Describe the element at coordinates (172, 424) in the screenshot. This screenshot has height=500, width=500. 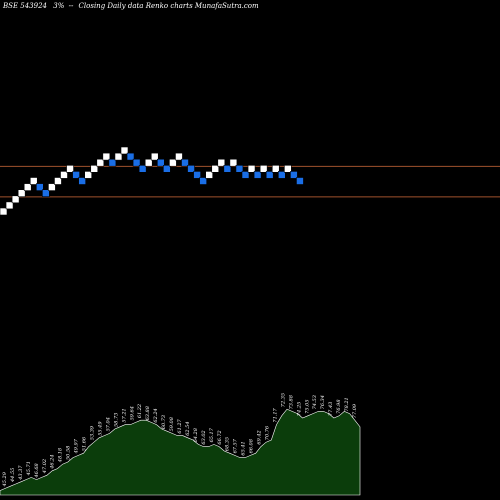
I see `volume-label: 59.08` at that location.